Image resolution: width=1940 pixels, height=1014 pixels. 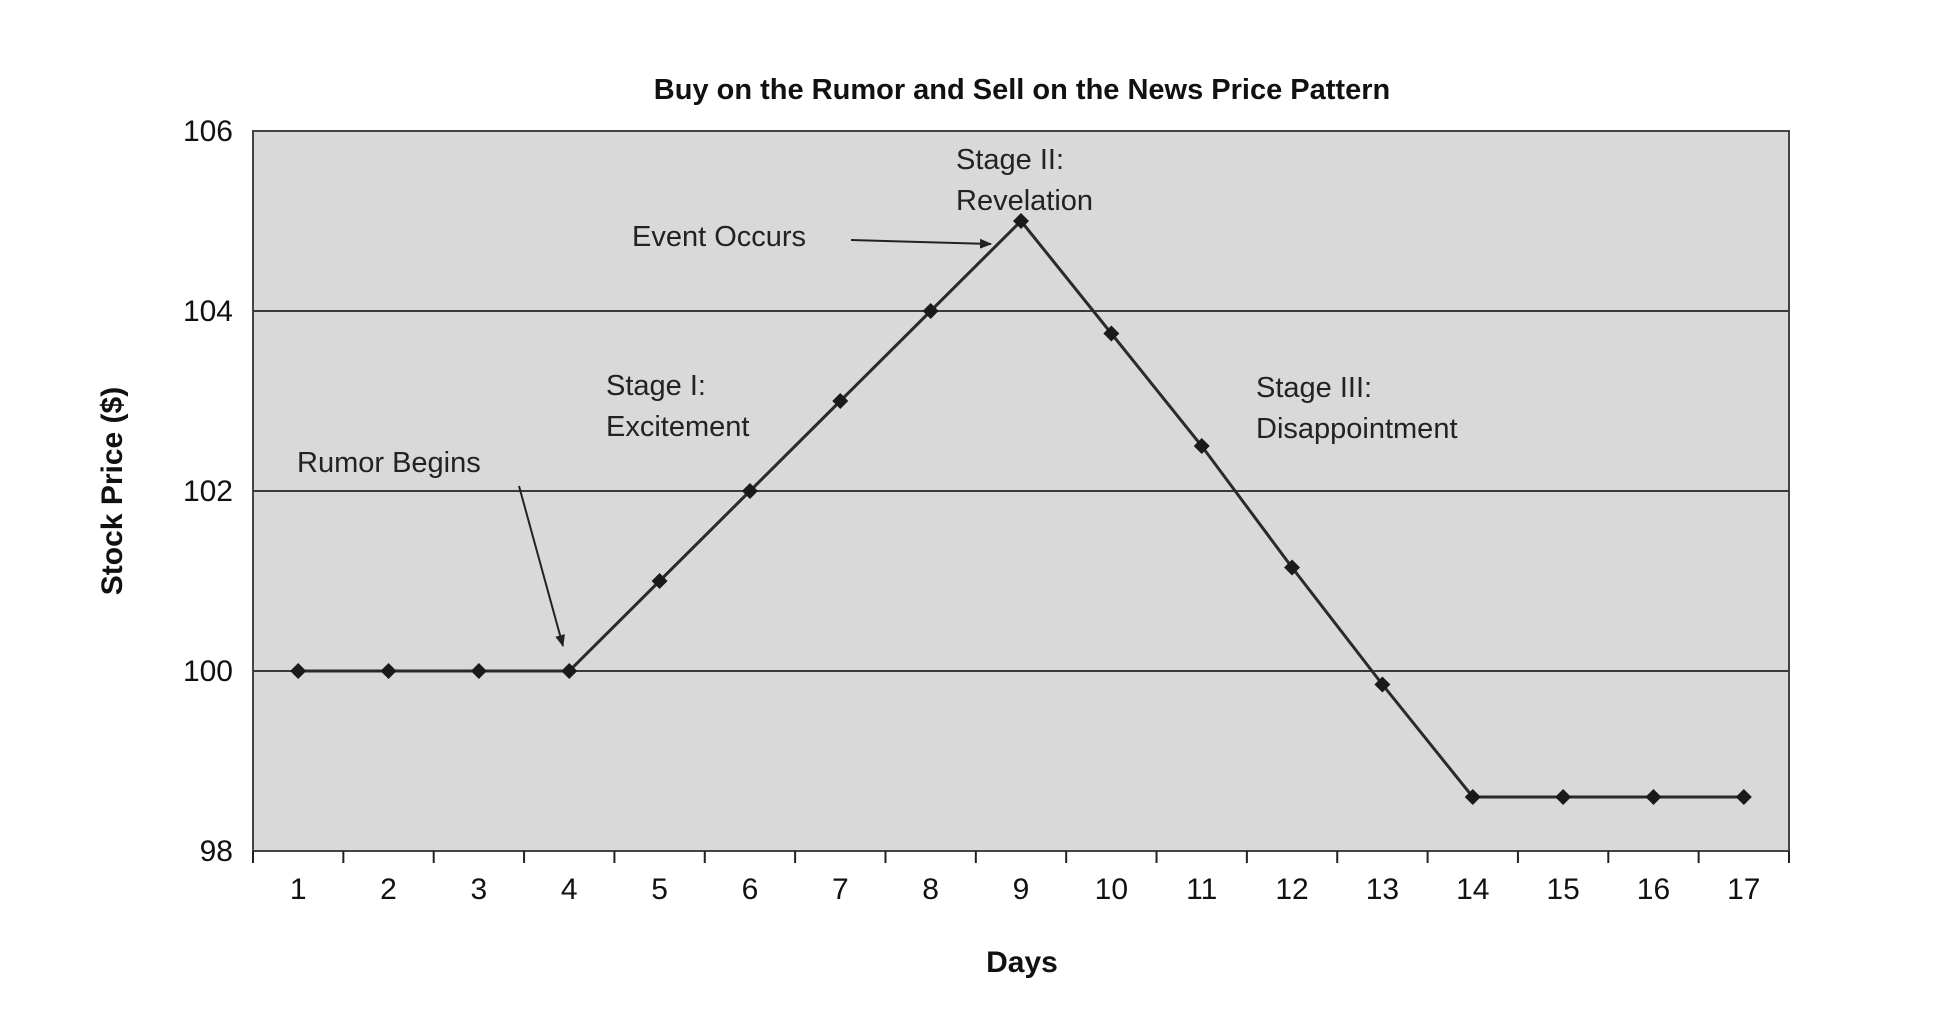 What do you see at coordinates (208, 671) in the screenshot?
I see `y-tick-label: 100` at bounding box center [208, 671].